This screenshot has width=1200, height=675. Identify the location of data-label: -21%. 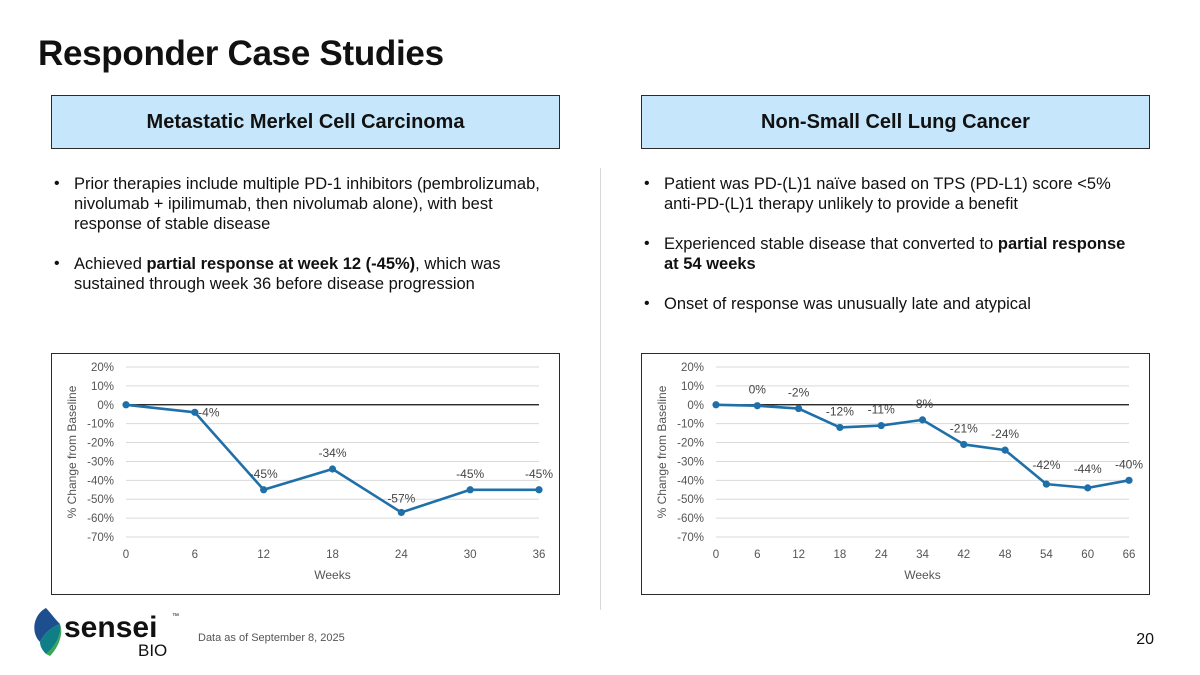
(964, 428).